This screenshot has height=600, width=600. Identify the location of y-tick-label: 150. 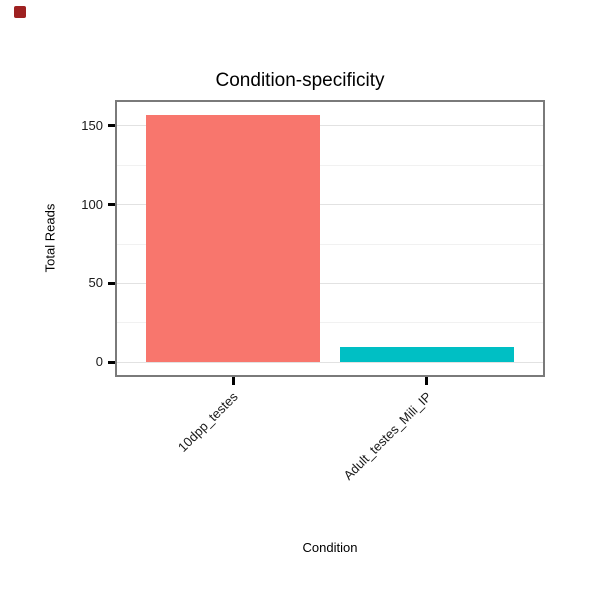
(92, 125).